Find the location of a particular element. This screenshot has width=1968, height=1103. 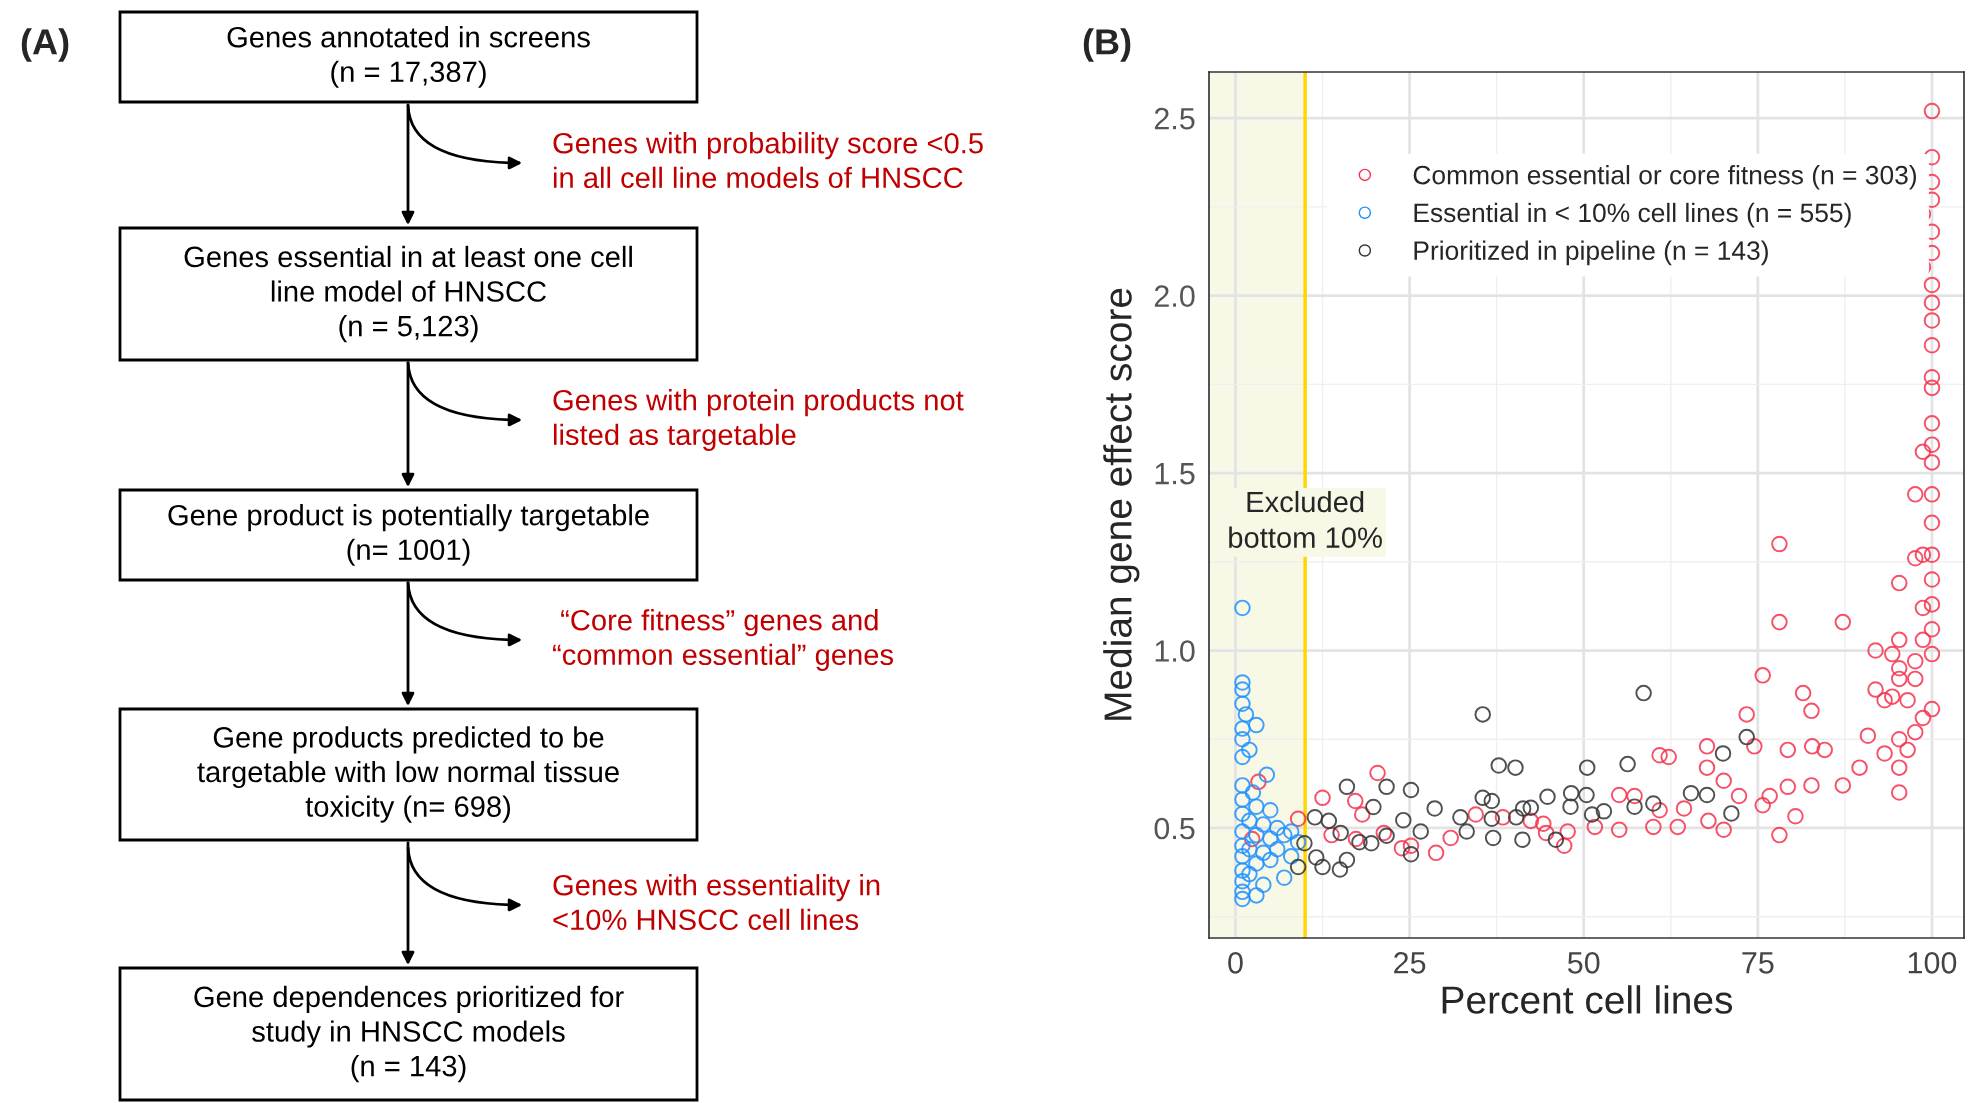

x-tick-label: 50 is located at coordinates (1583, 963).